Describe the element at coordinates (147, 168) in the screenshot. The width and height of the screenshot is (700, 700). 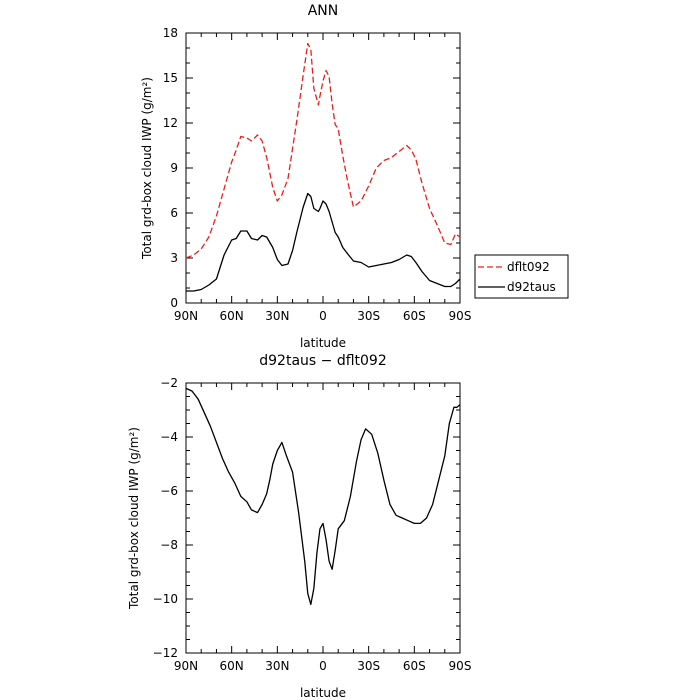
I see `top-chart-ylabel: Total grd-box cloud IWP (g/m²)` at that location.